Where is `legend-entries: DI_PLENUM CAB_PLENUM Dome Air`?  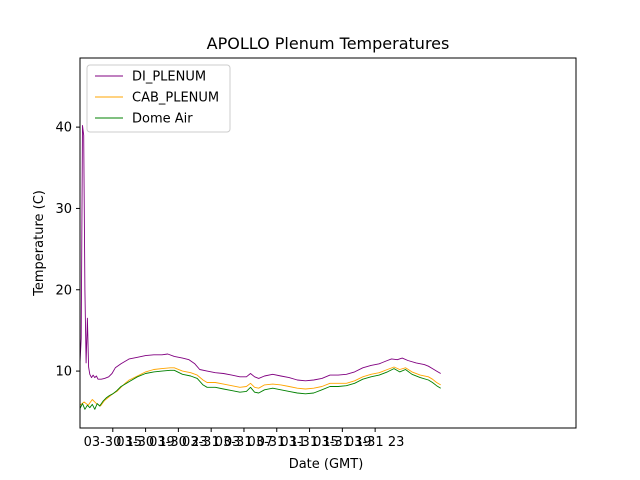 legend-entries: DI_PLENUM CAB_PLENUM Dome Air is located at coordinates (157, 98).